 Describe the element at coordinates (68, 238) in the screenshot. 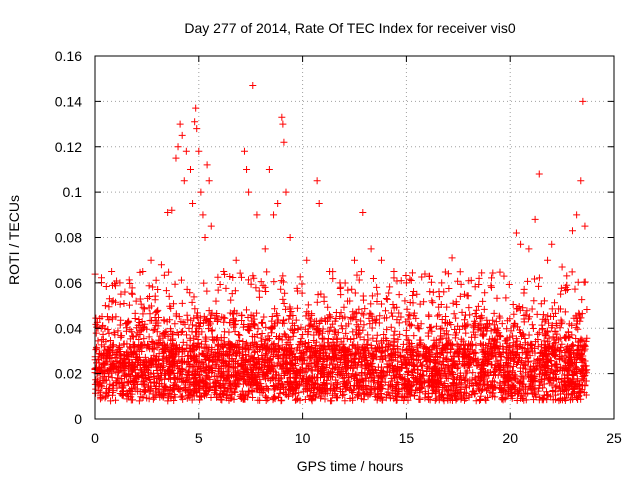

I see `y-tick-label: 0.08` at that location.